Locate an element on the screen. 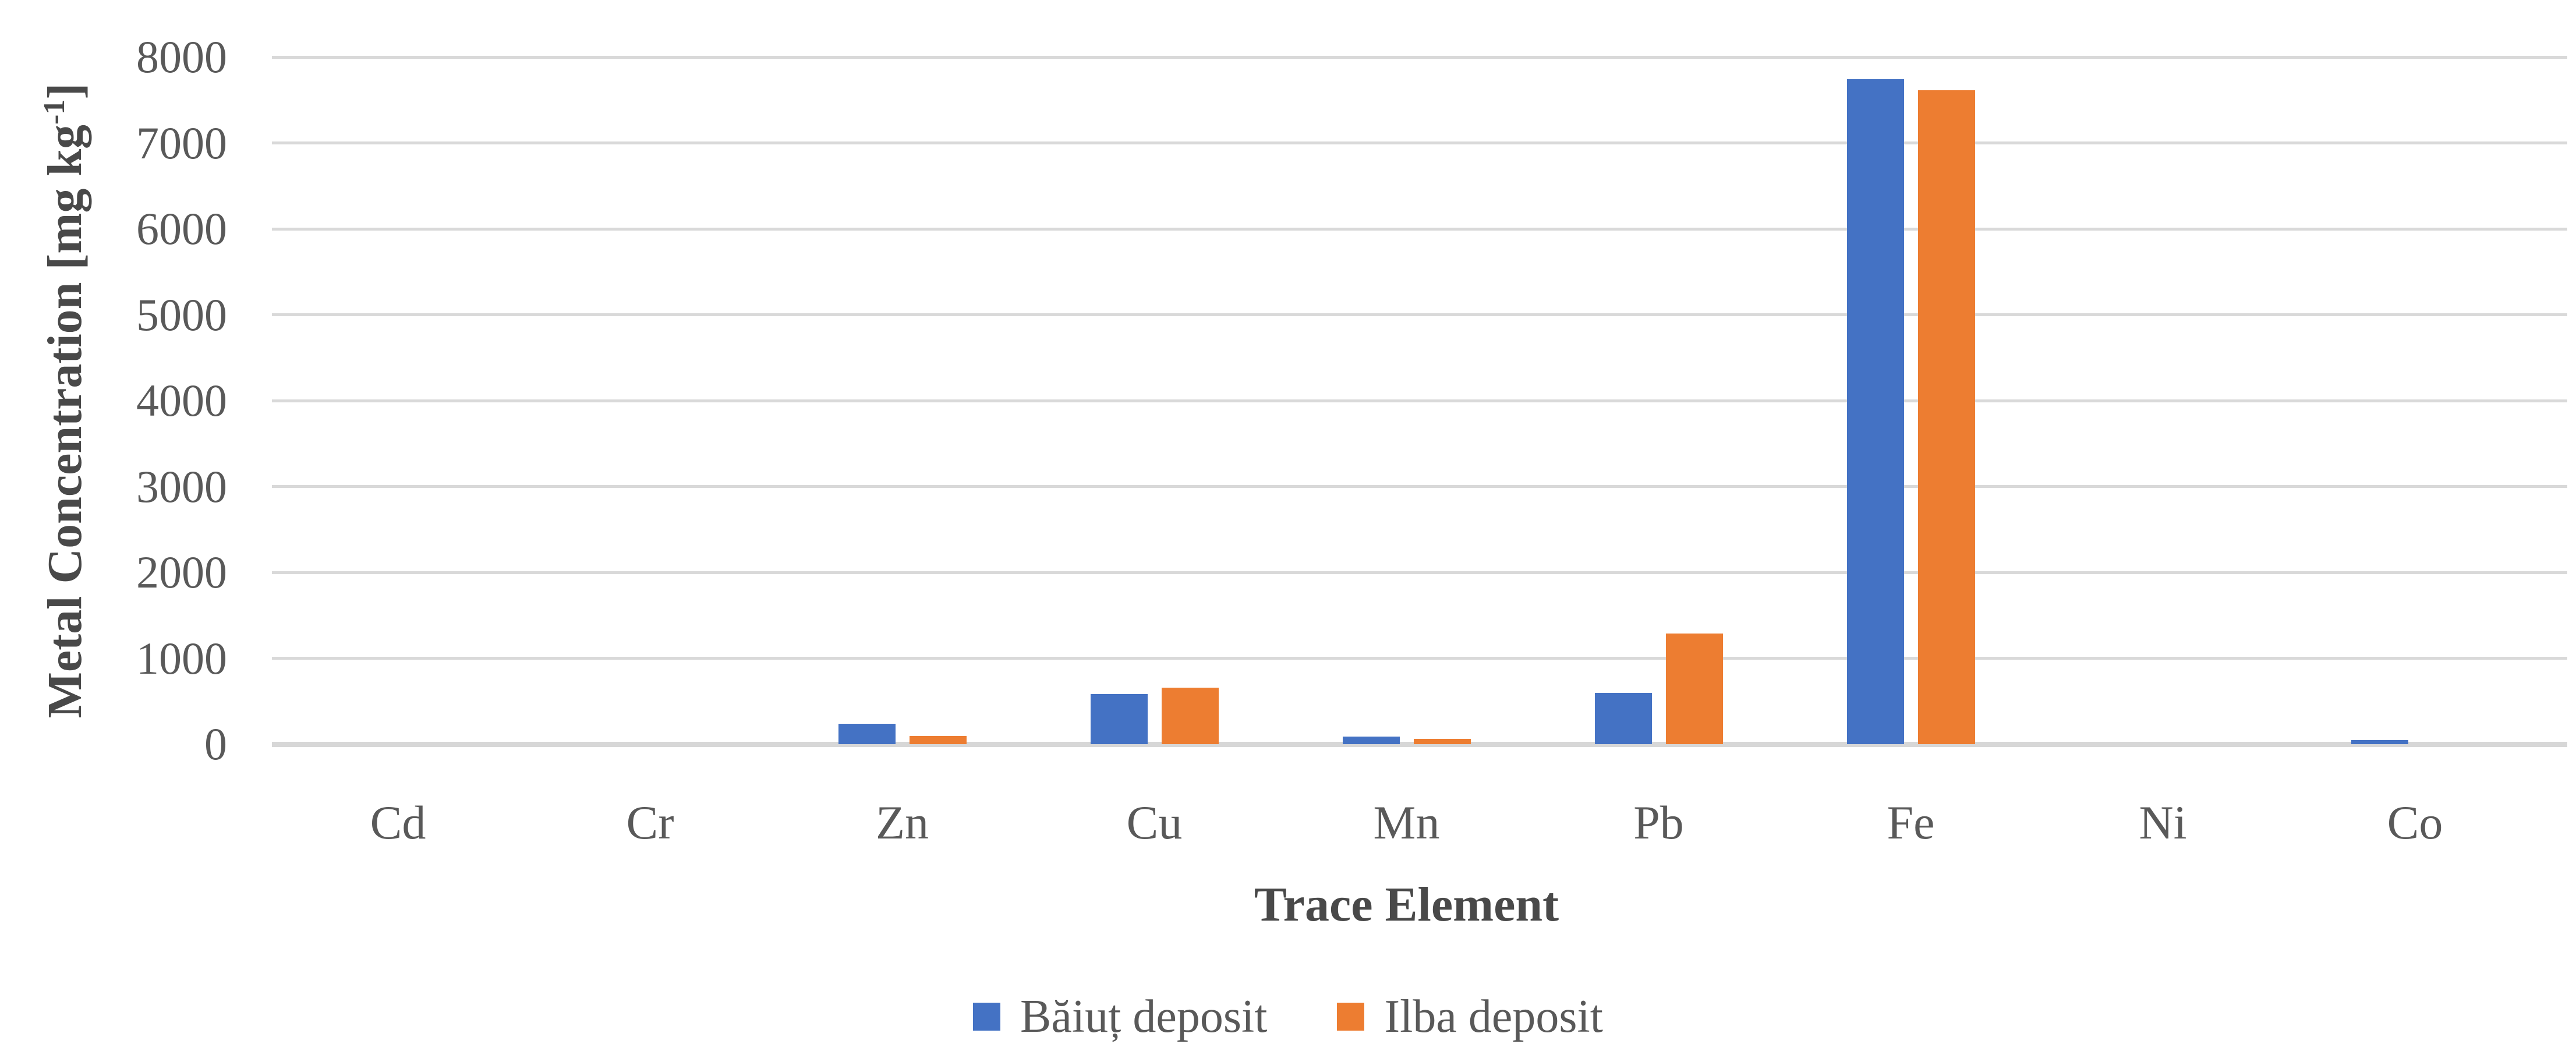  y-tick-label-1000: 1000 is located at coordinates (181, 658).